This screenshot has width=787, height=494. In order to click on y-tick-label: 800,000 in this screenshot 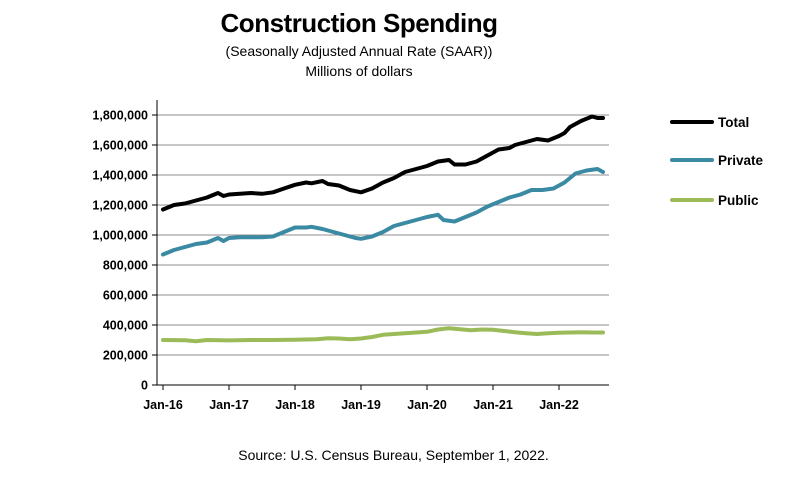, I will do `click(125, 266)`.